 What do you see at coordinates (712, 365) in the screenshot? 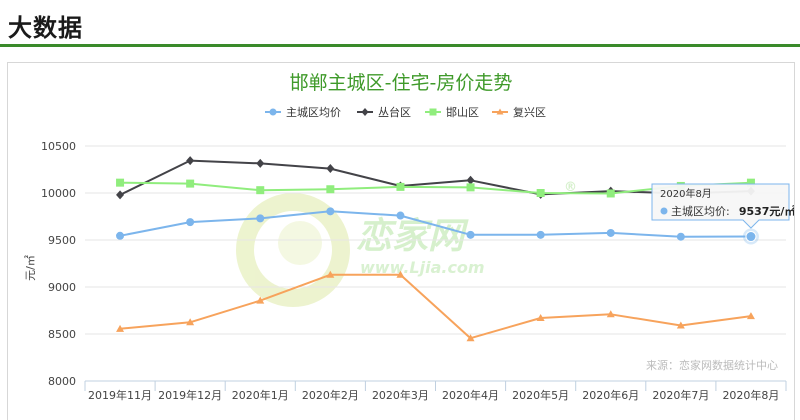
I see `data-source: 来源：恋家网数据统计中心` at bounding box center [712, 365].